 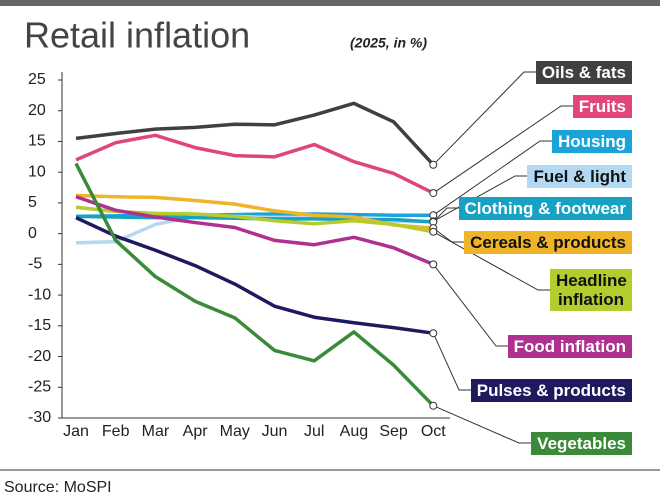 I want to click on legend-label: Cereals & products, so click(x=548, y=242).